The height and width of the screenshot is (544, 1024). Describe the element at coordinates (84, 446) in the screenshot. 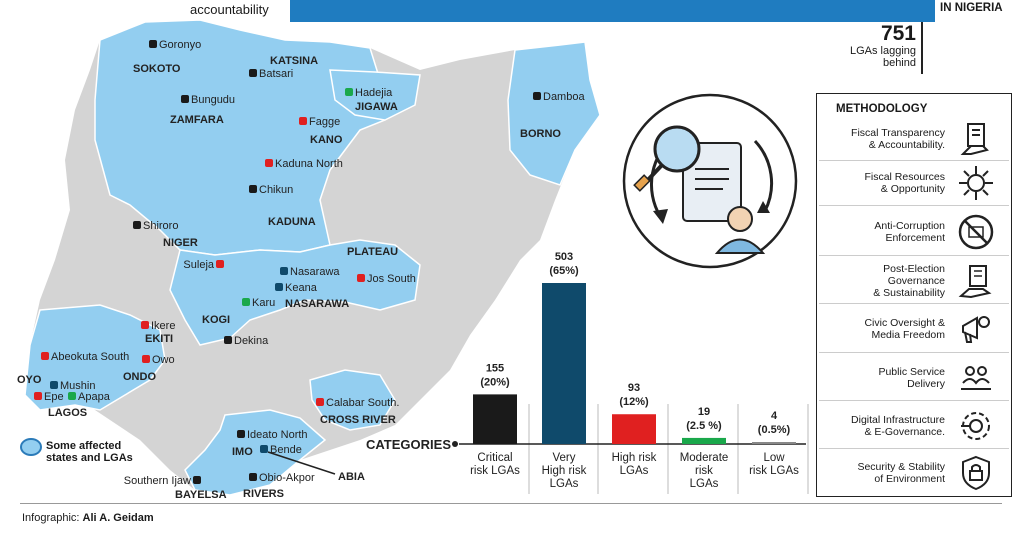

I see `legend-line1: Some affected` at that location.